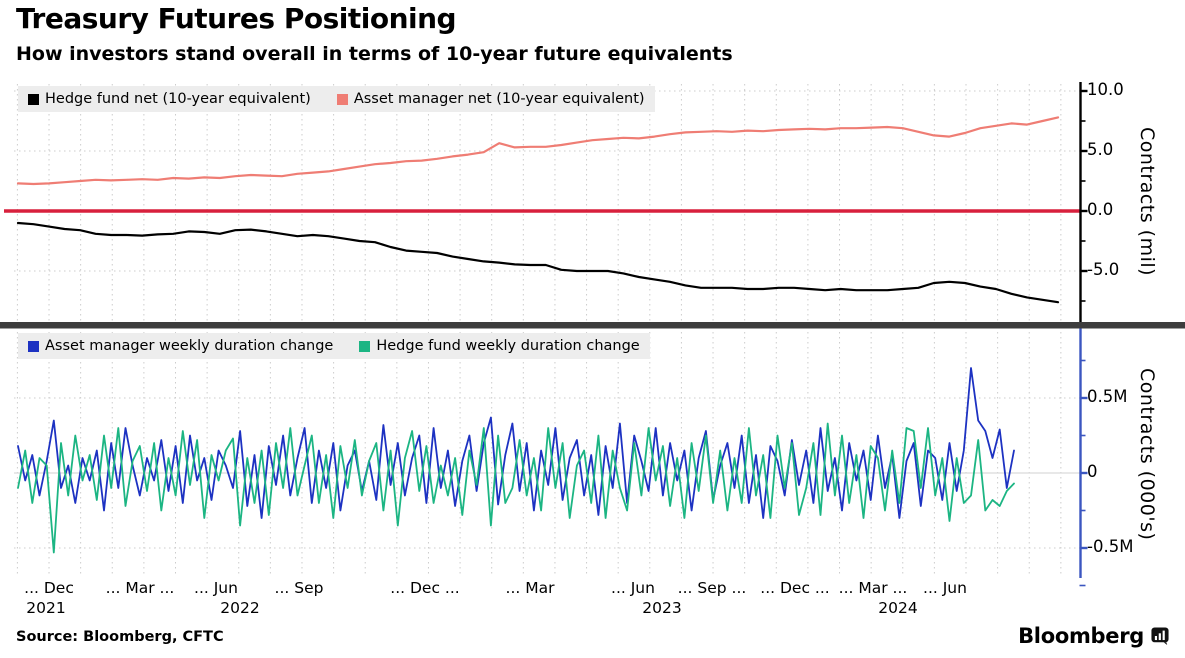 The width and height of the screenshot is (1185, 658). What do you see at coordinates (499, 99) in the screenshot?
I see `legend-label: Asset manager net (10-year equivalent)` at bounding box center [499, 99].